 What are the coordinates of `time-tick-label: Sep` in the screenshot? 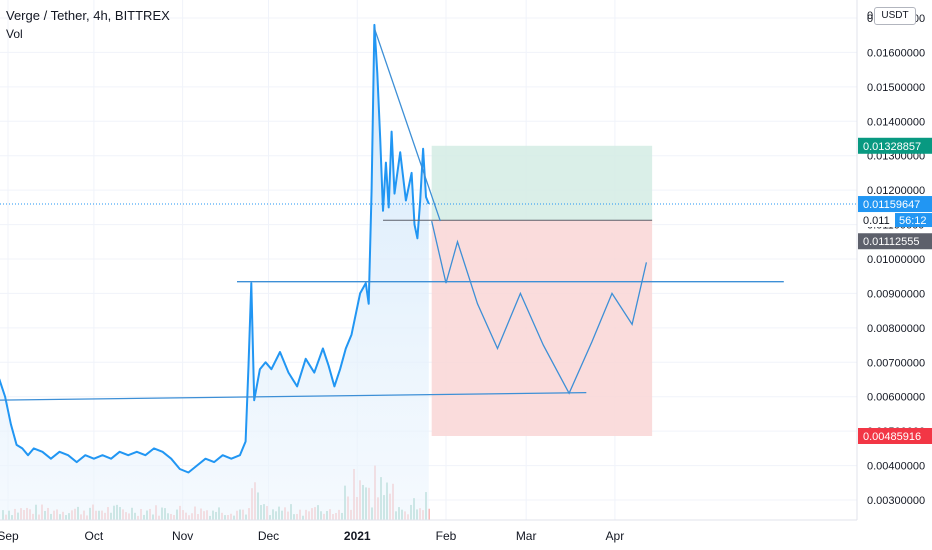 It's located at (9, 536).